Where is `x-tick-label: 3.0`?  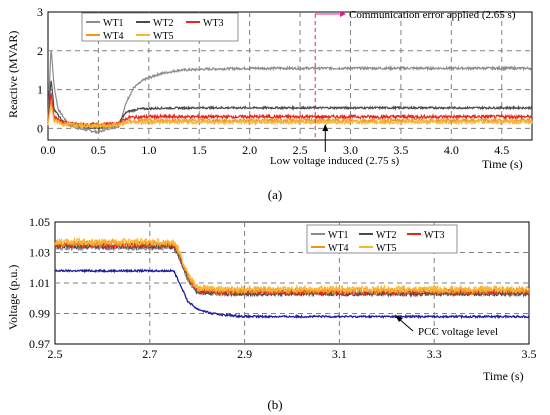 x-tick-label: 3.0 is located at coordinates (350, 150).